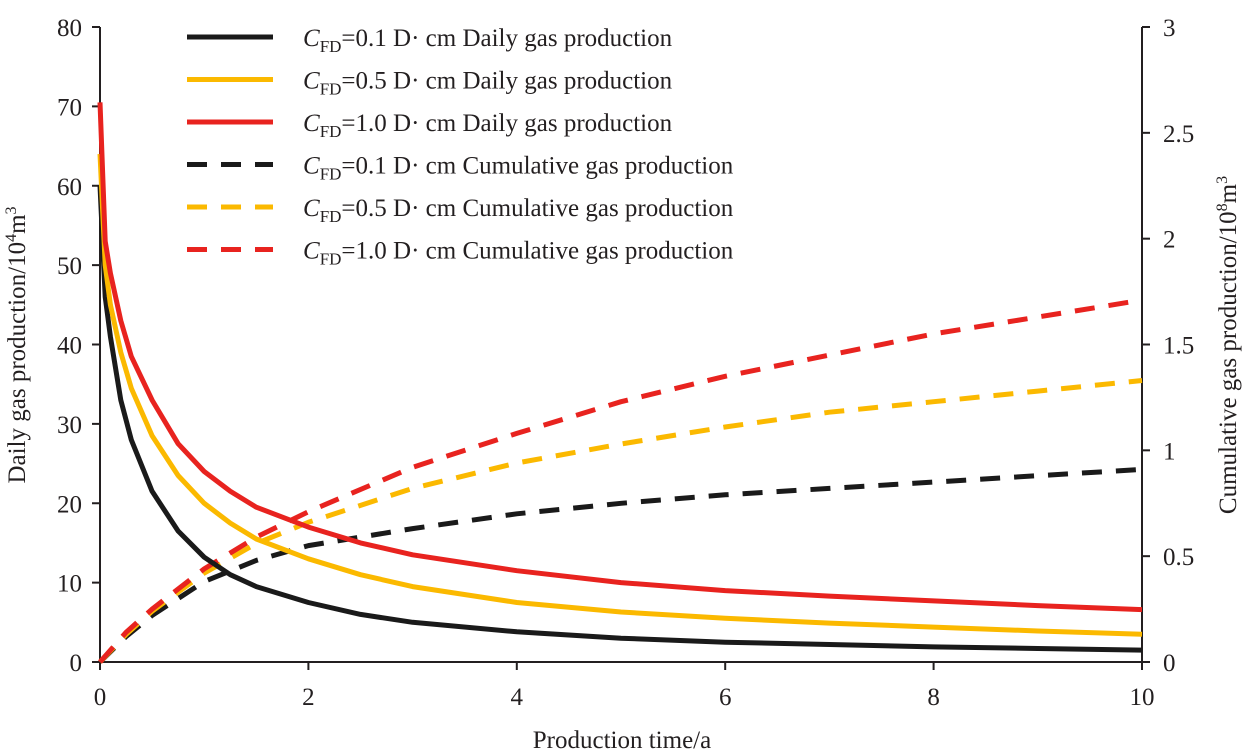  What do you see at coordinates (69, 266) in the screenshot?
I see `y-left-tick-label: 50` at bounding box center [69, 266].